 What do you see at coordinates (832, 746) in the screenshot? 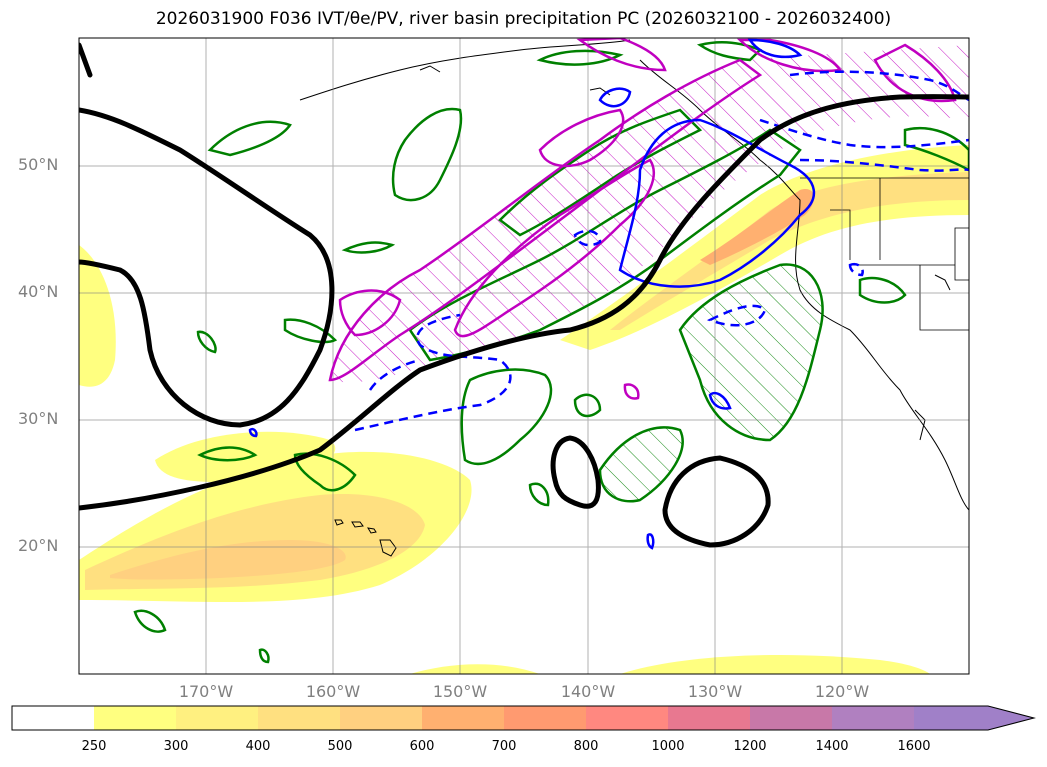
I see `colorbar-tick: 1400` at bounding box center [832, 746].